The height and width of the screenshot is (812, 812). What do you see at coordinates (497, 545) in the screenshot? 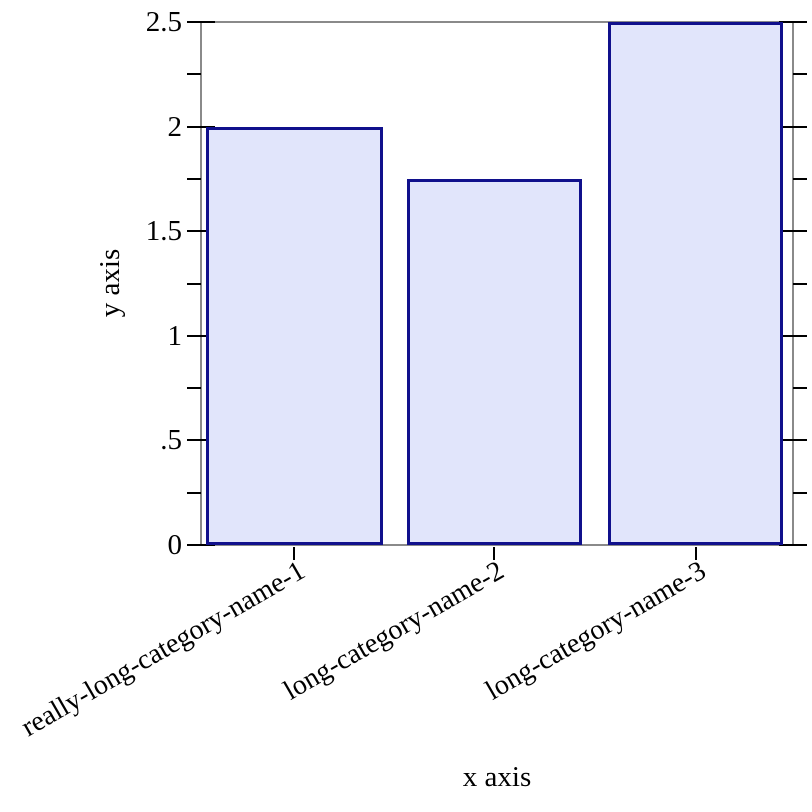
I see `x-axis-line` at bounding box center [497, 545].